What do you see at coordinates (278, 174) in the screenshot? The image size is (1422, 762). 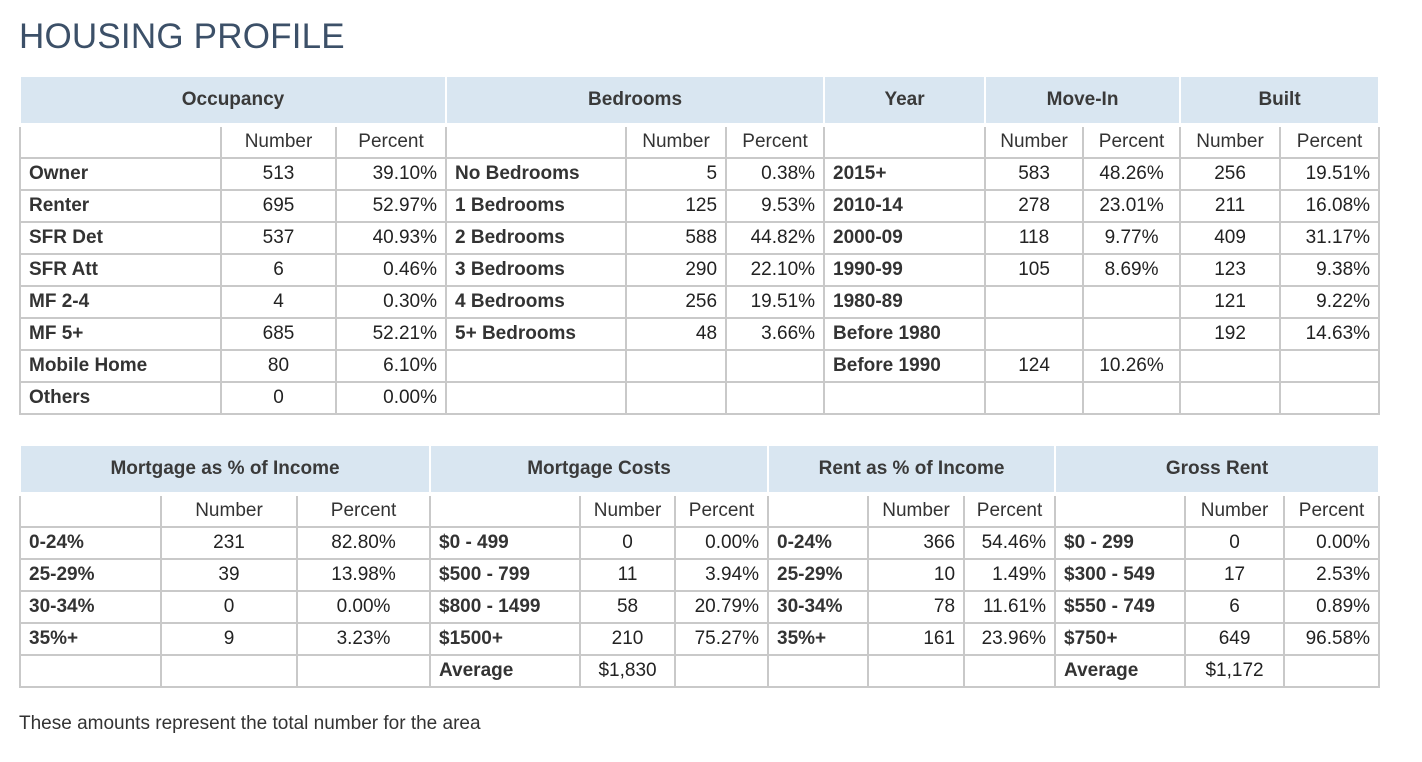 I see `occupancy-number: 513` at bounding box center [278, 174].